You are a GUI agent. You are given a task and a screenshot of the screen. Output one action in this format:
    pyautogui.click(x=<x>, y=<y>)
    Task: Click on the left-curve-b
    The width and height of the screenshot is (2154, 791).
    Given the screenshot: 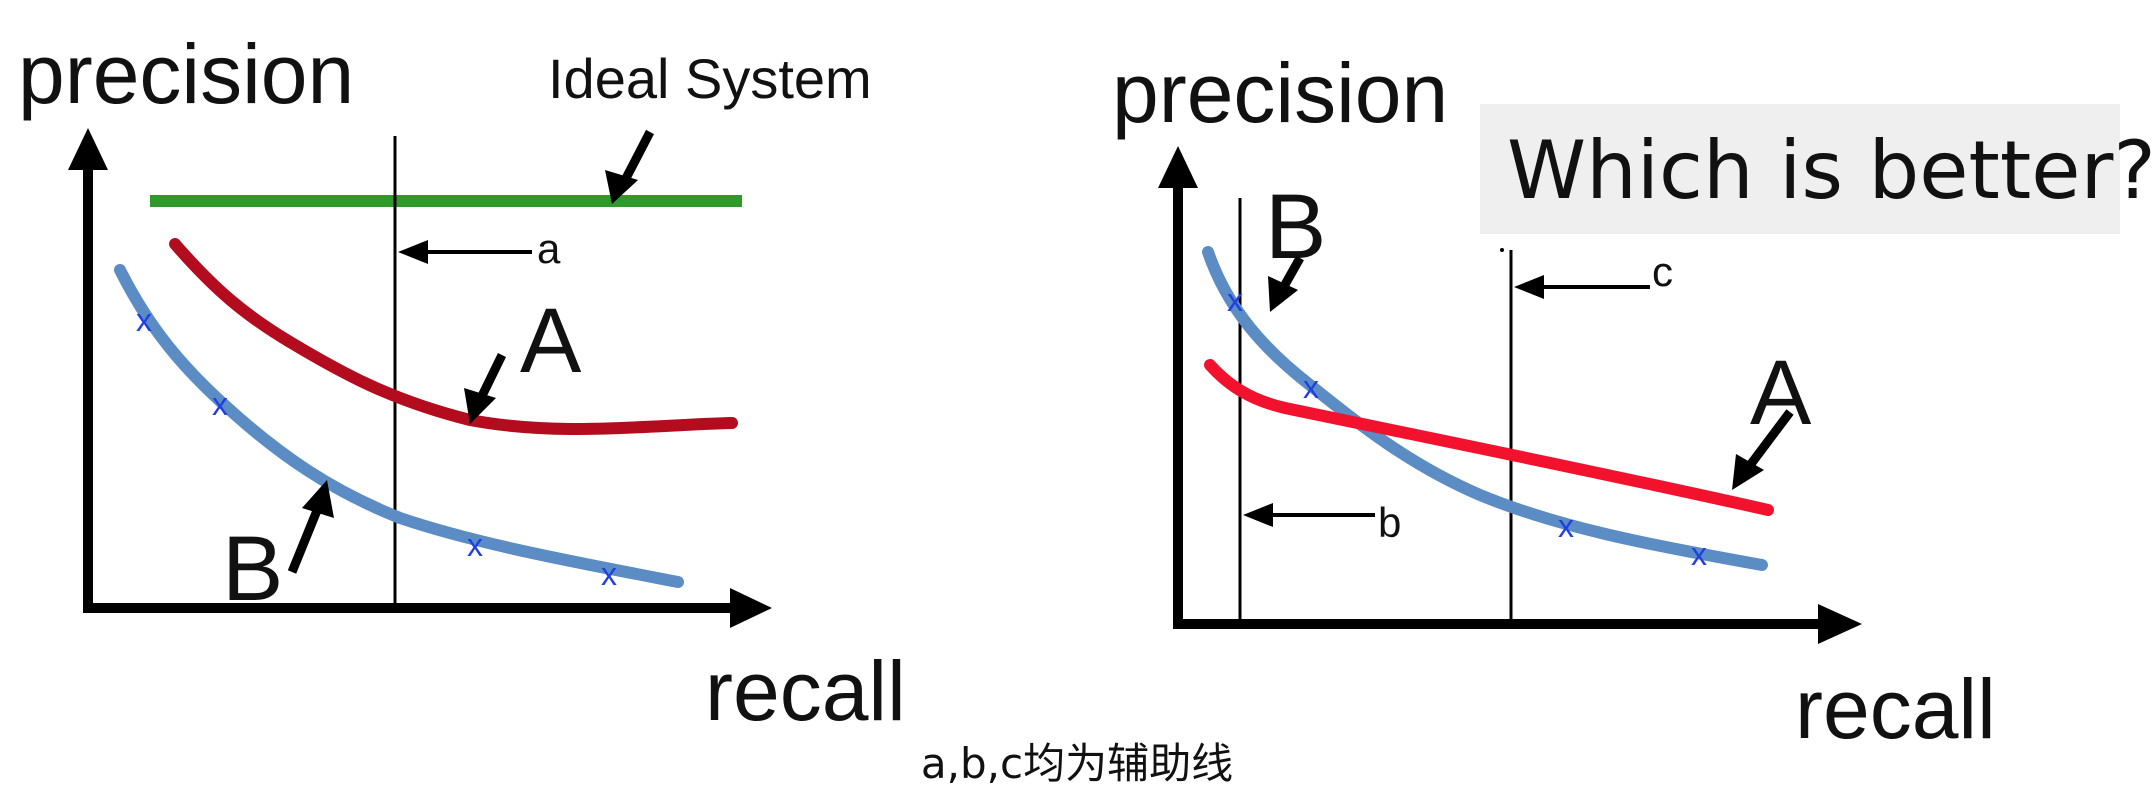 What is the action you would take?
    pyautogui.click(x=399, y=426)
    